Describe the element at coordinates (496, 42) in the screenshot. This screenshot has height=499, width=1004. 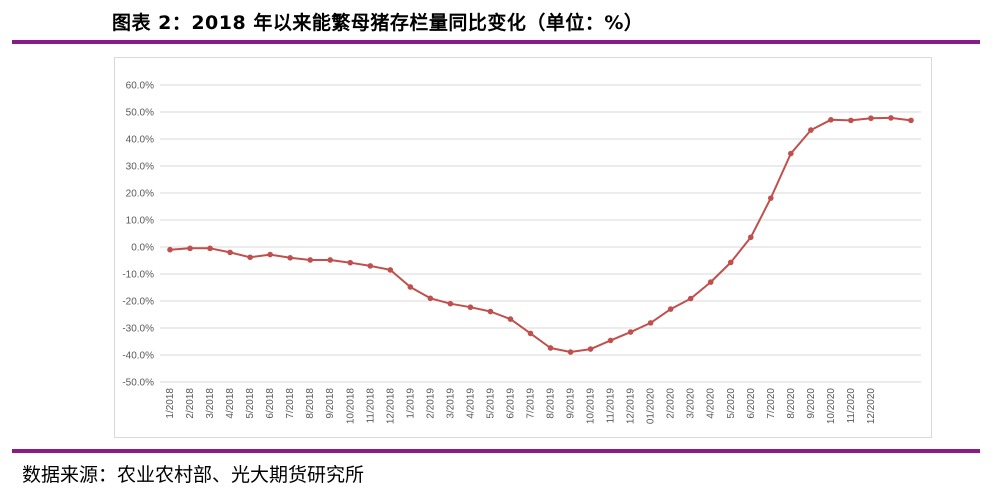
I see `top-divider` at that location.